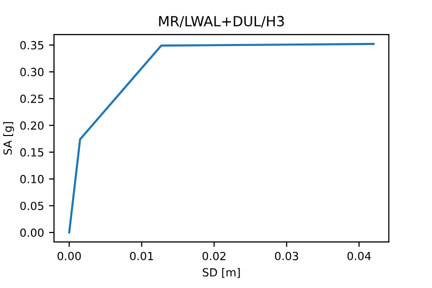 This screenshot has width=432, height=288. What do you see at coordinates (359, 256) in the screenshot?
I see `x-tick-label: 0.04` at bounding box center [359, 256].